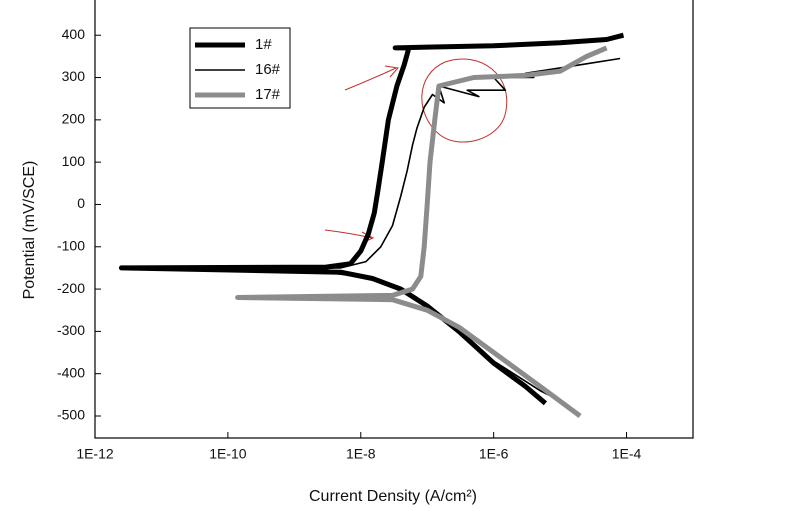 The width and height of the screenshot is (800, 511). I want to click on y-tick-label: -200, so click(71, 288).